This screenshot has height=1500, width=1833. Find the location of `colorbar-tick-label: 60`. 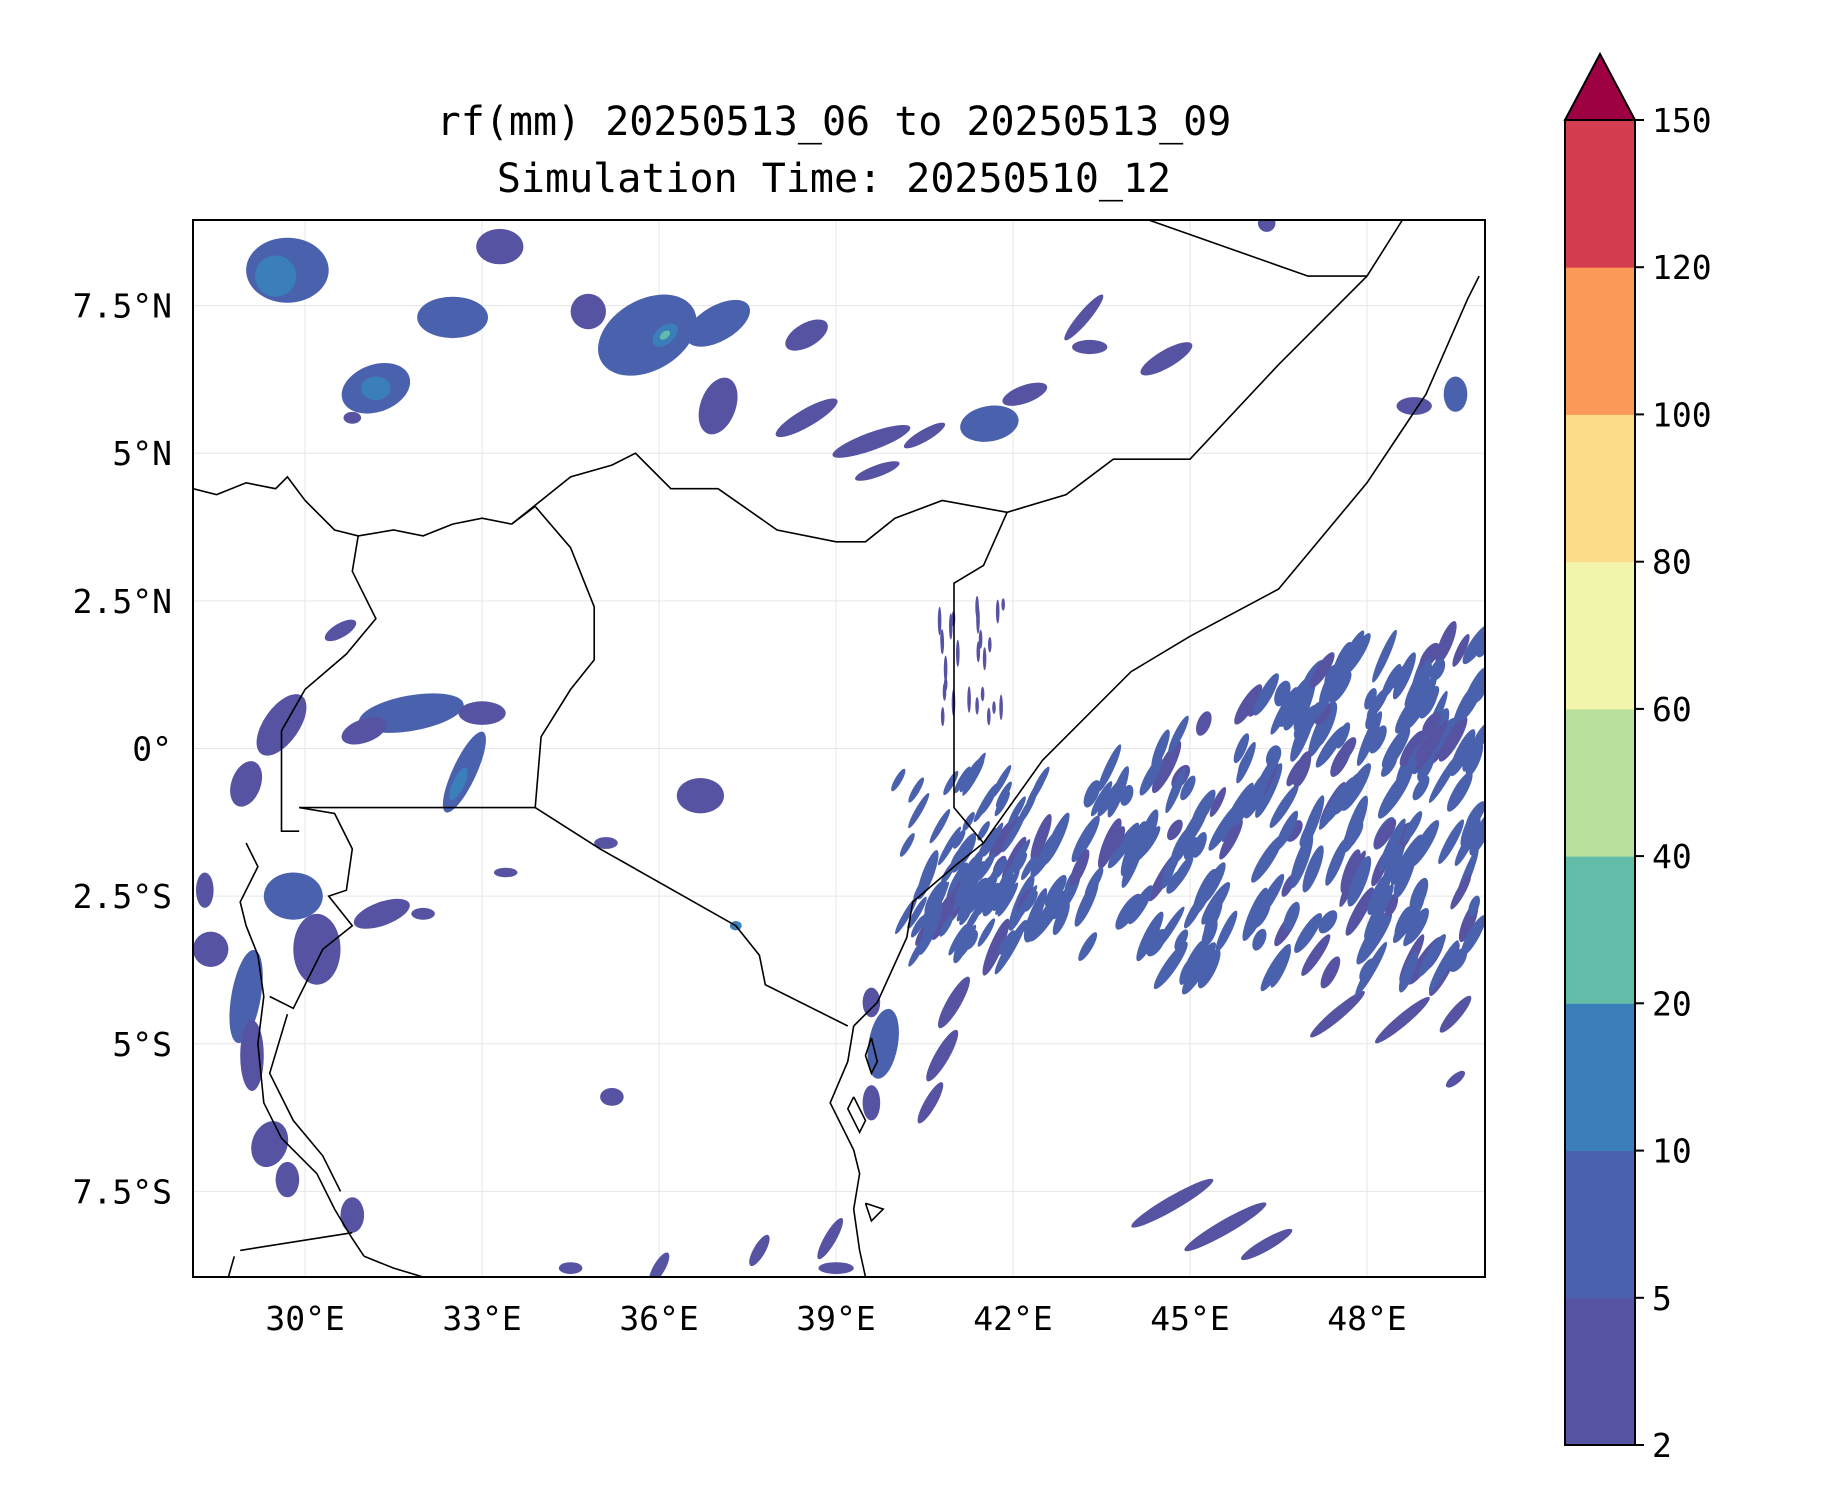

colorbar-tick-label: 60 is located at coordinates (1672, 709).